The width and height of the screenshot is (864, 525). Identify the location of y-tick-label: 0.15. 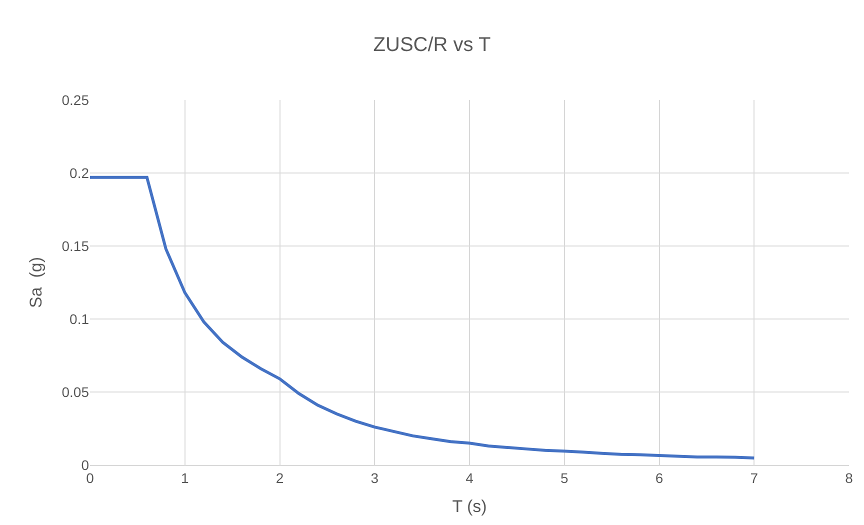
(76, 246).